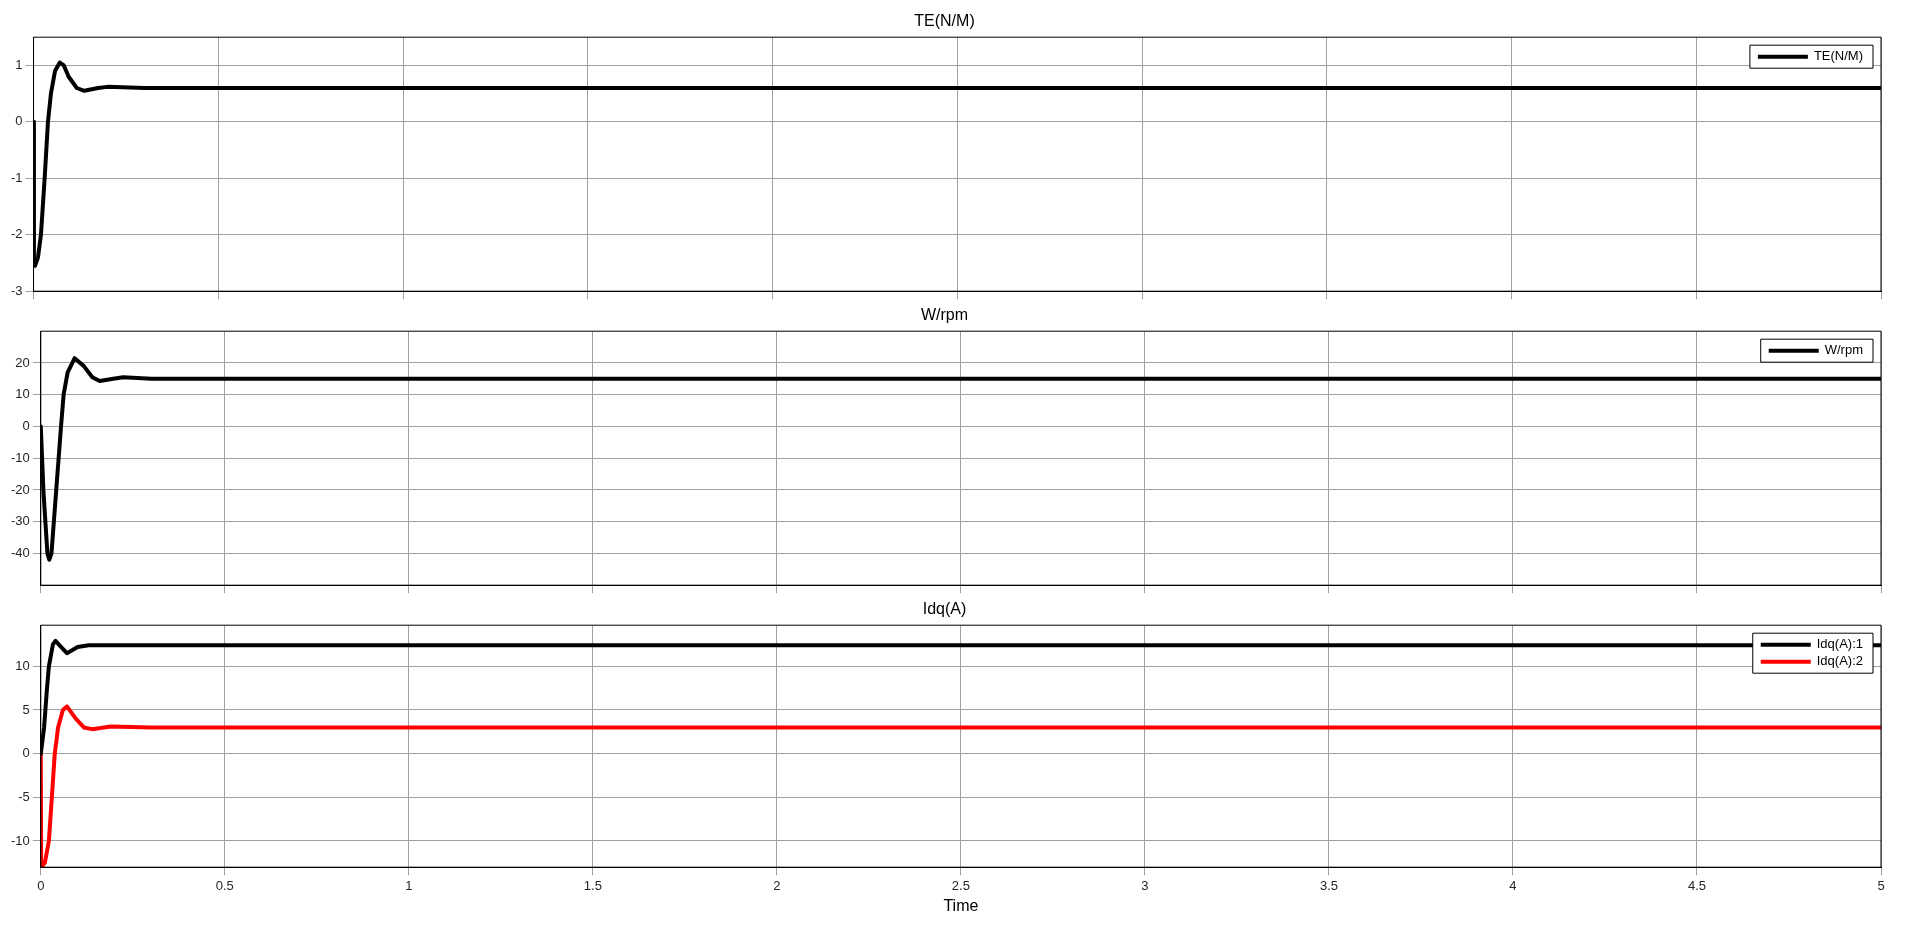 The width and height of the screenshot is (1907, 927). I want to click on x-tick-label: 1, so click(409, 885).